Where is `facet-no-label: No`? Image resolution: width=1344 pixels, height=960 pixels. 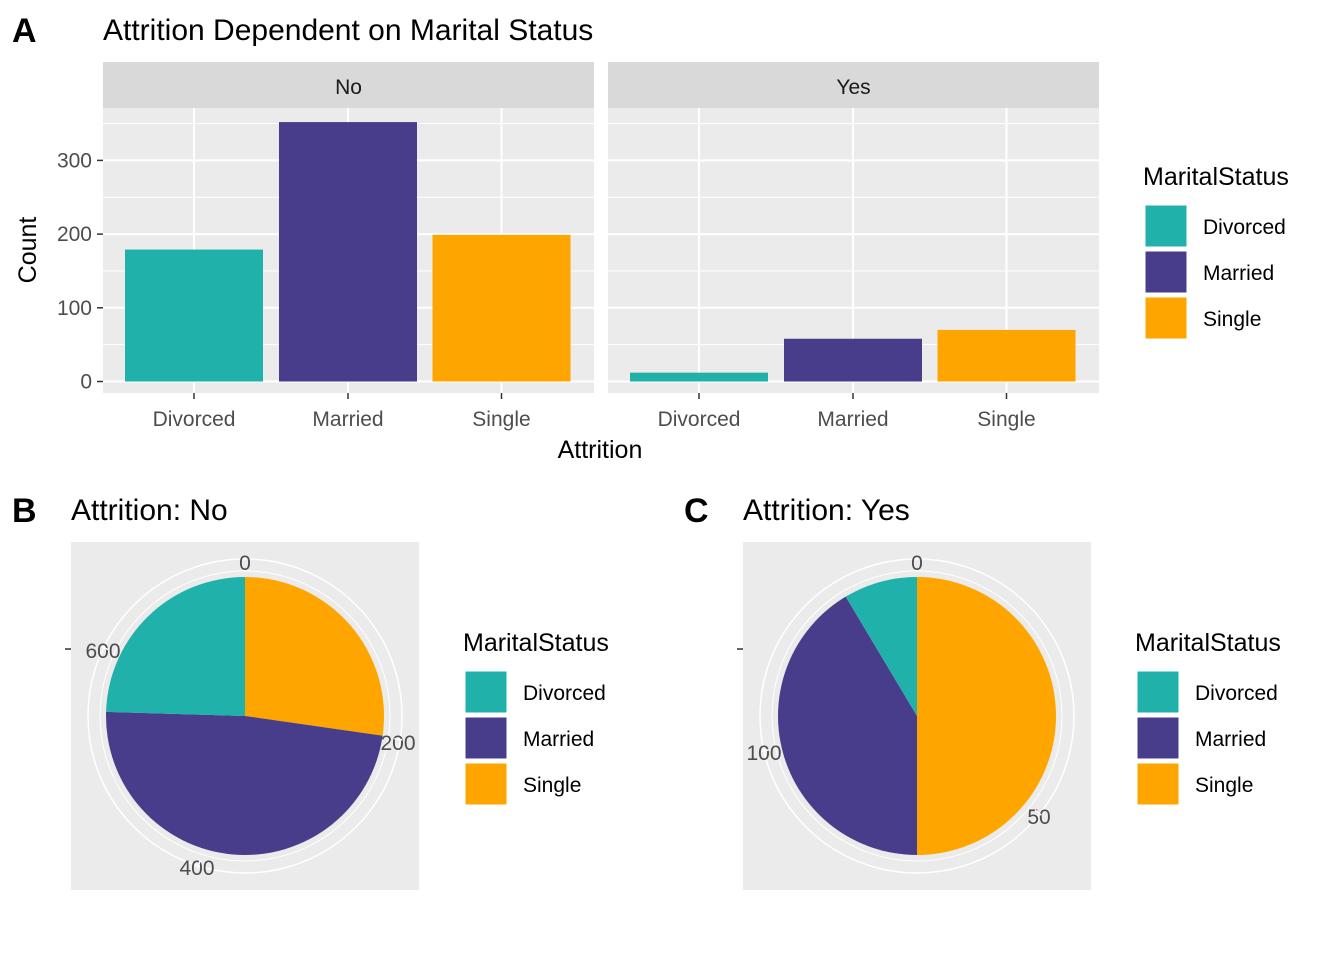
facet-no-label: No is located at coordinates (348, 87).